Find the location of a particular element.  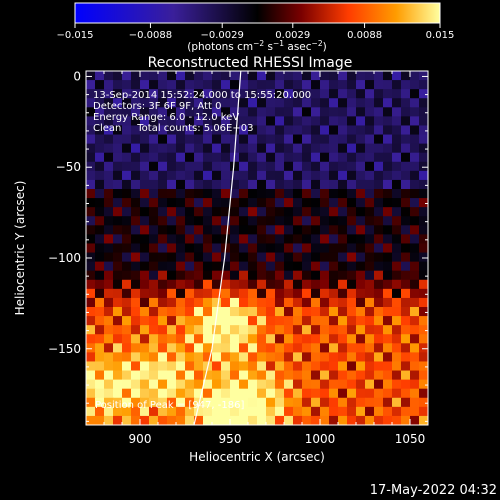

peak-position-label: Position of Peak = [947, -186] is located at coordinates (169, 405).